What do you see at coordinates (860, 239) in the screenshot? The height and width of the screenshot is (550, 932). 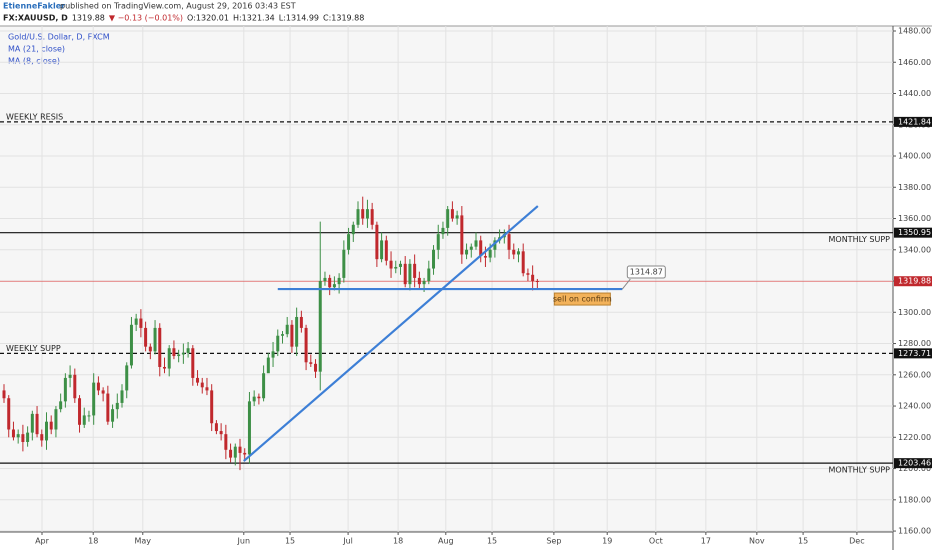 I see `level-label: MONTHLY SUPP` at bounding box center [860, 239].